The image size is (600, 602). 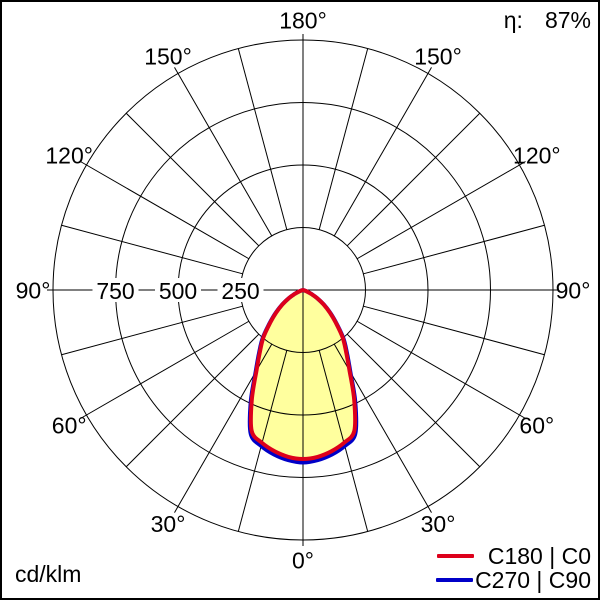 I want to click on scale-label-250: 250, so click(x=240, y=291).